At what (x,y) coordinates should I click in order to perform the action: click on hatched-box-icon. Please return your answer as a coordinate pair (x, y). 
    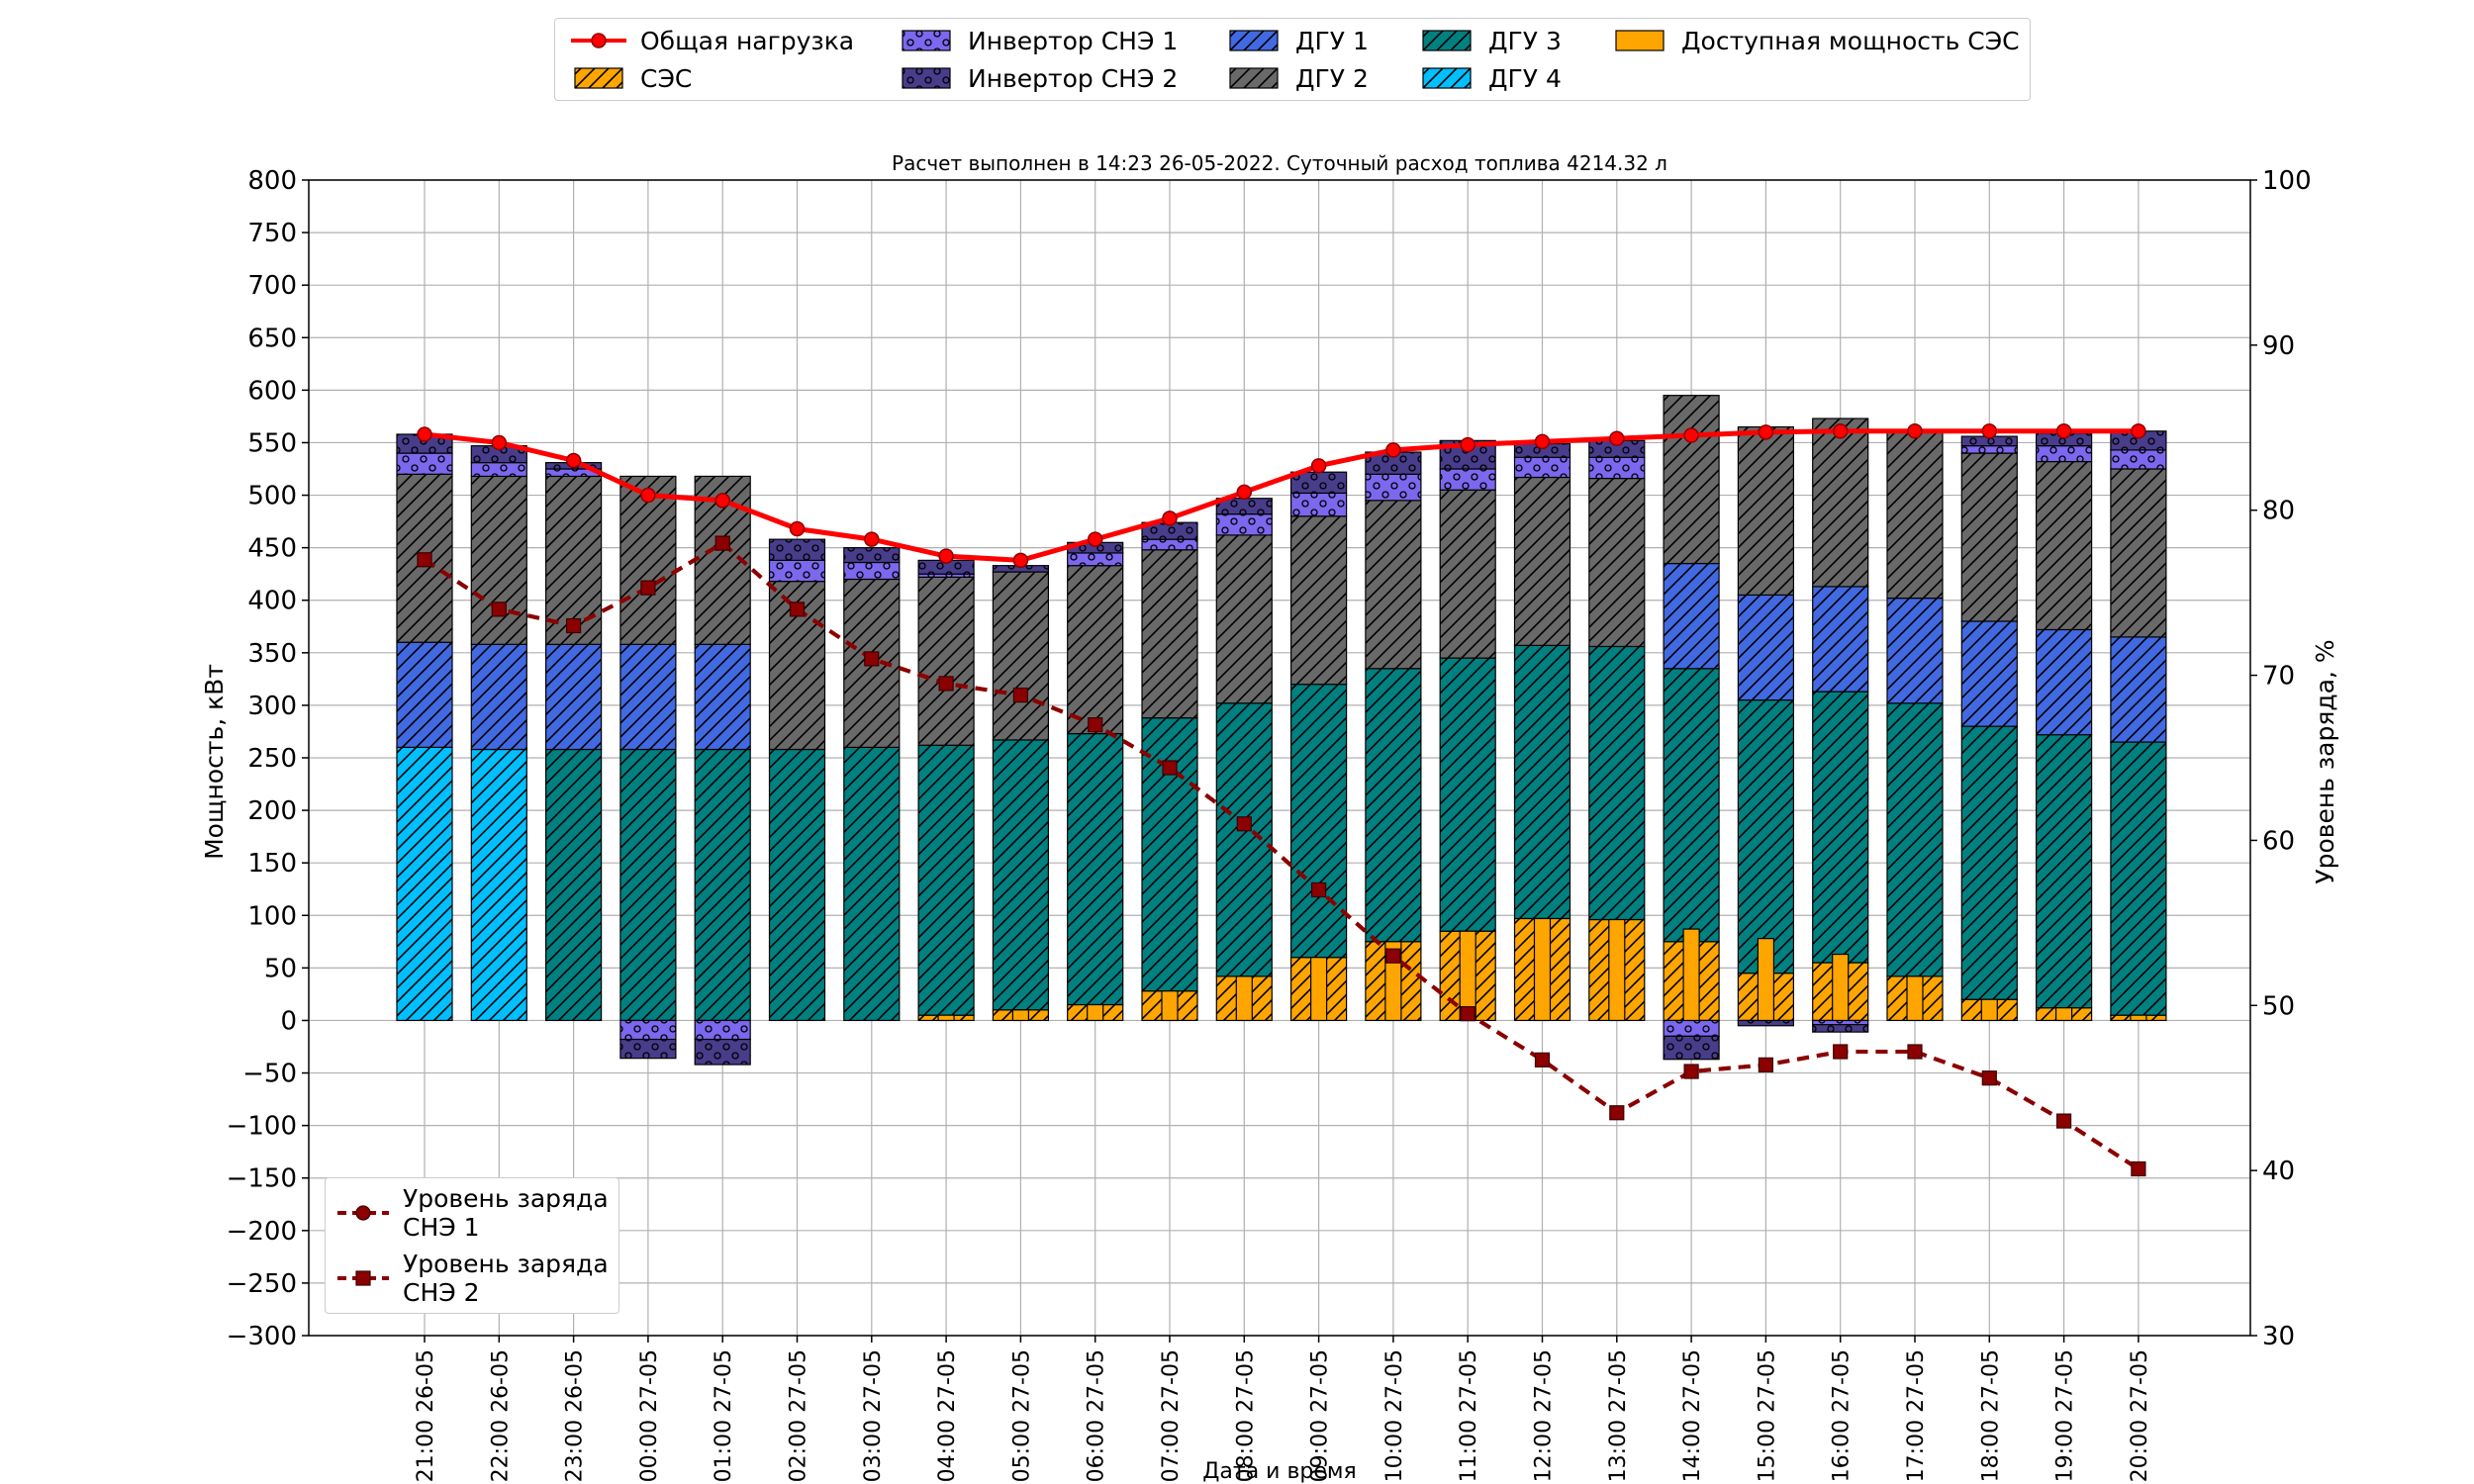
    Looking at the image, I should click on (1254, 78).